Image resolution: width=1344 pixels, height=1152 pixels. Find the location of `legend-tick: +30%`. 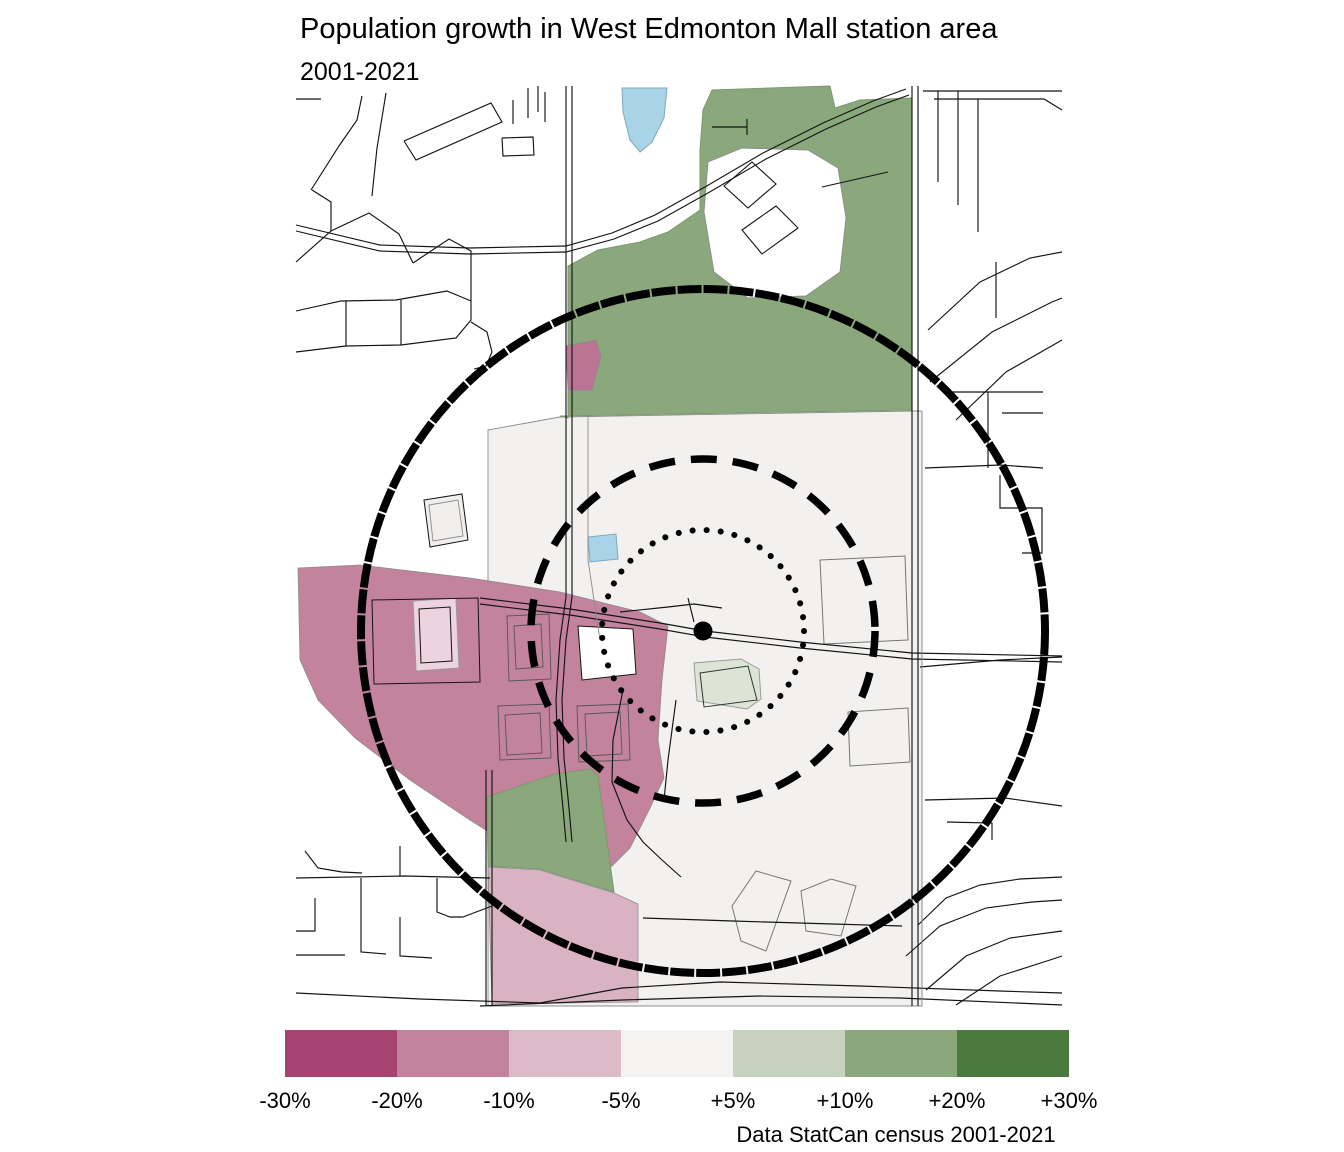

legend-tick: +30% is located at coordinates (1069, 1100).